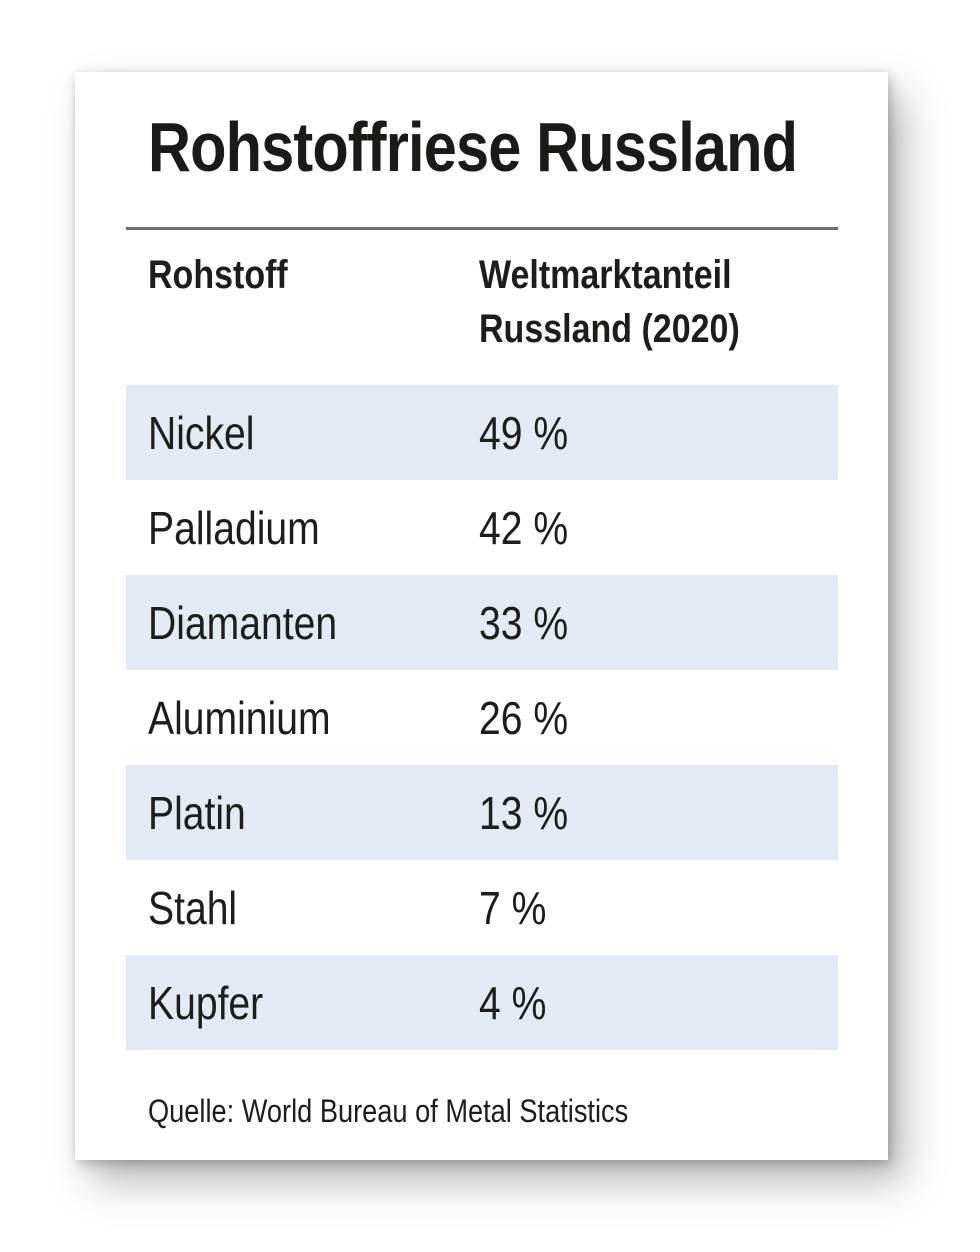 This screenshot has height=1252, width=980. What do you see at coordinates (524, 717) in the screenshot?
I see `row-share-value: 26 %` at bounding box center [524, 717].